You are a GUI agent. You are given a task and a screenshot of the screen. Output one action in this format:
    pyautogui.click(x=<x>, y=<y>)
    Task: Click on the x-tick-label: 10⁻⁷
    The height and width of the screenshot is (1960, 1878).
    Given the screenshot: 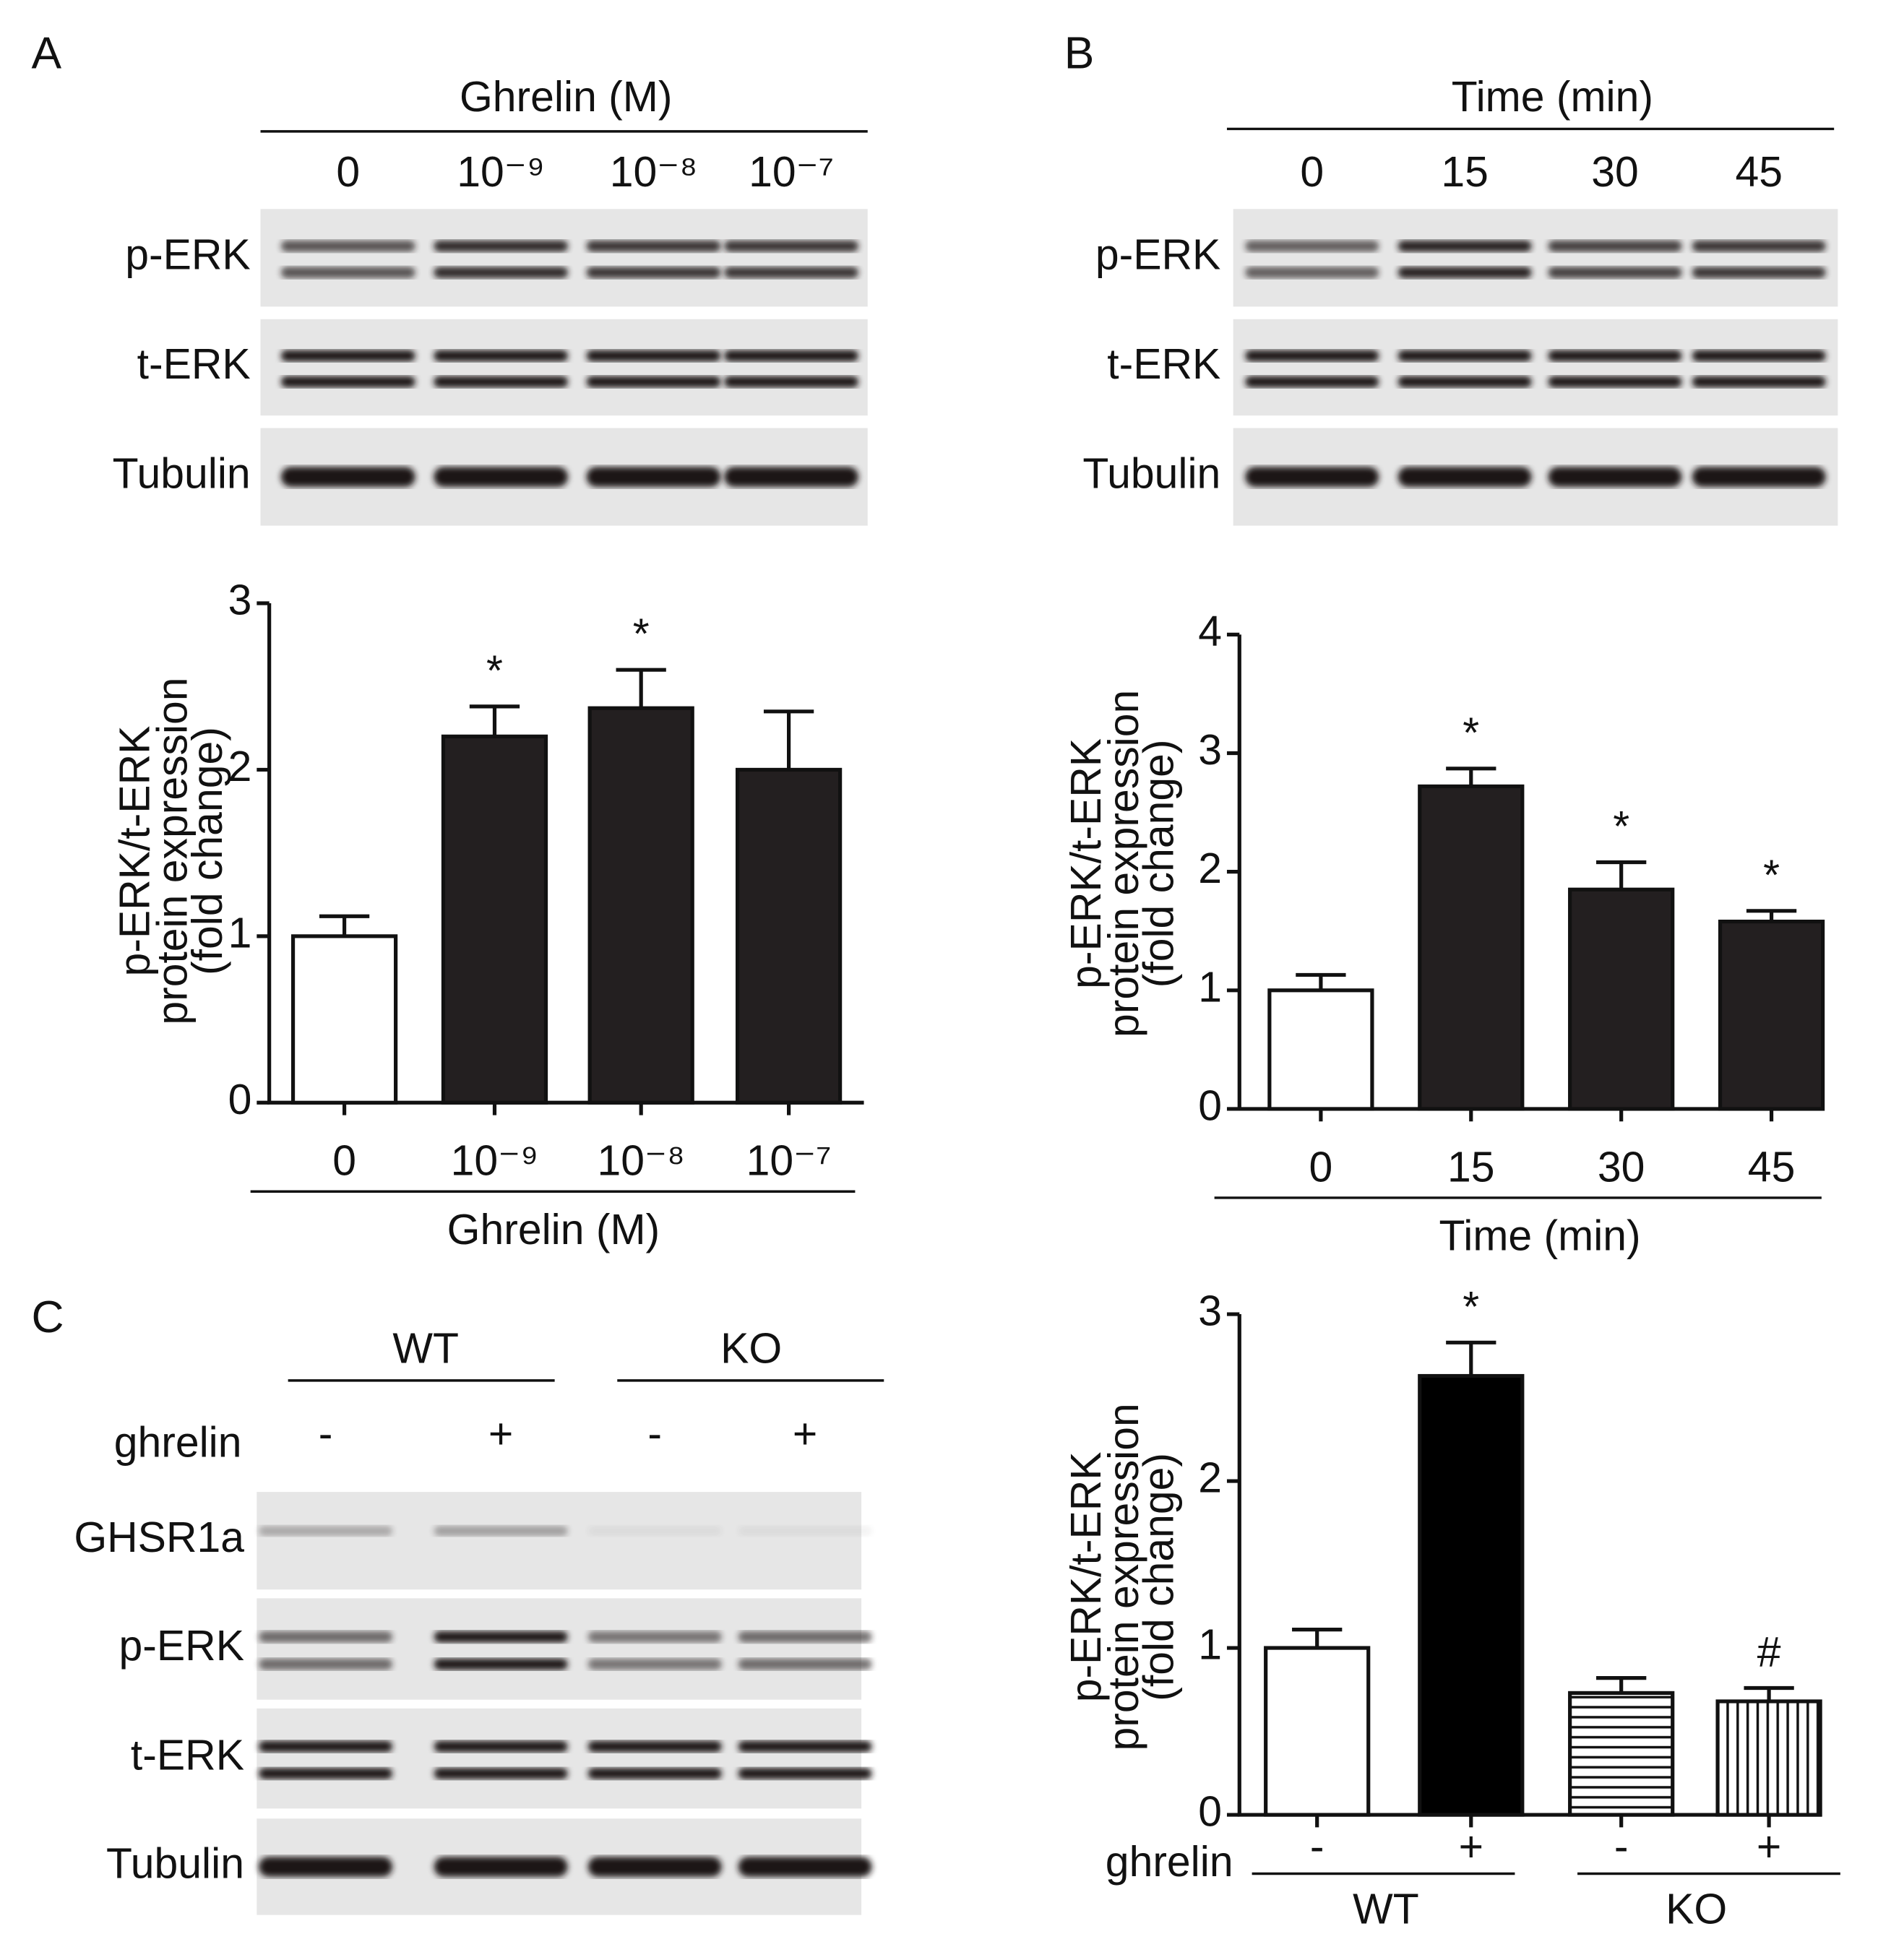 What is the action you would take?
    pyautogui.click(x=789, y=1161)
    